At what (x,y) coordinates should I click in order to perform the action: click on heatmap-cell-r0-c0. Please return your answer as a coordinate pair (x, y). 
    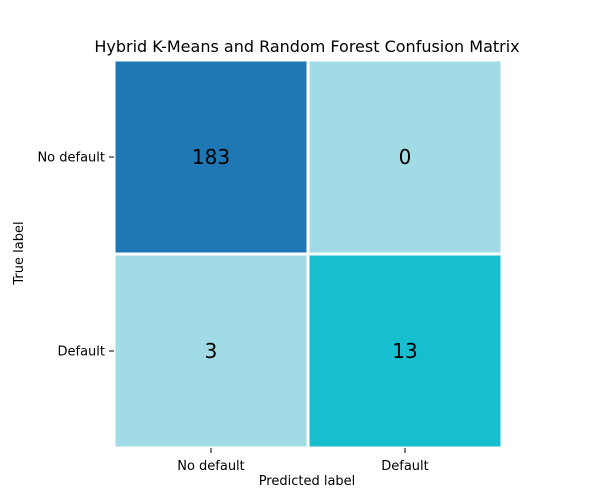
    Looking at the image, I should click on (211, 157).